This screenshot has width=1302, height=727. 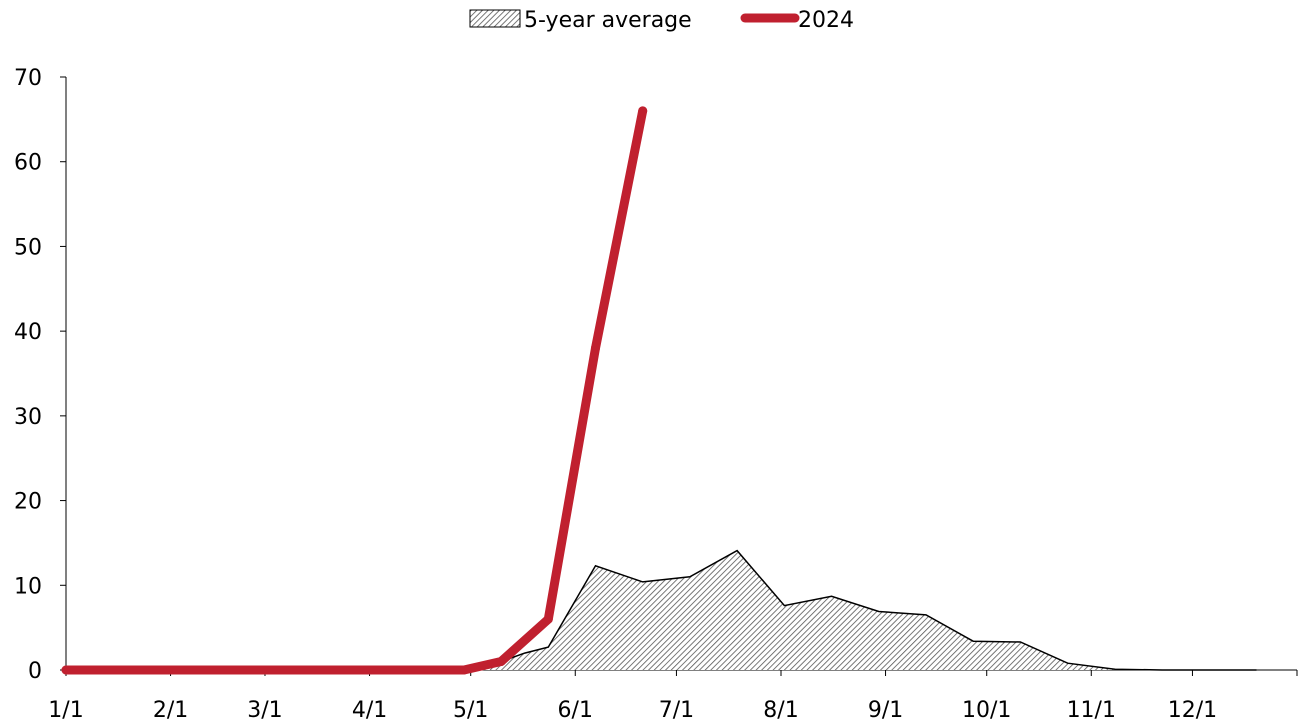 I want to click on y-tick-label: 50, so click(x=28, y=247).